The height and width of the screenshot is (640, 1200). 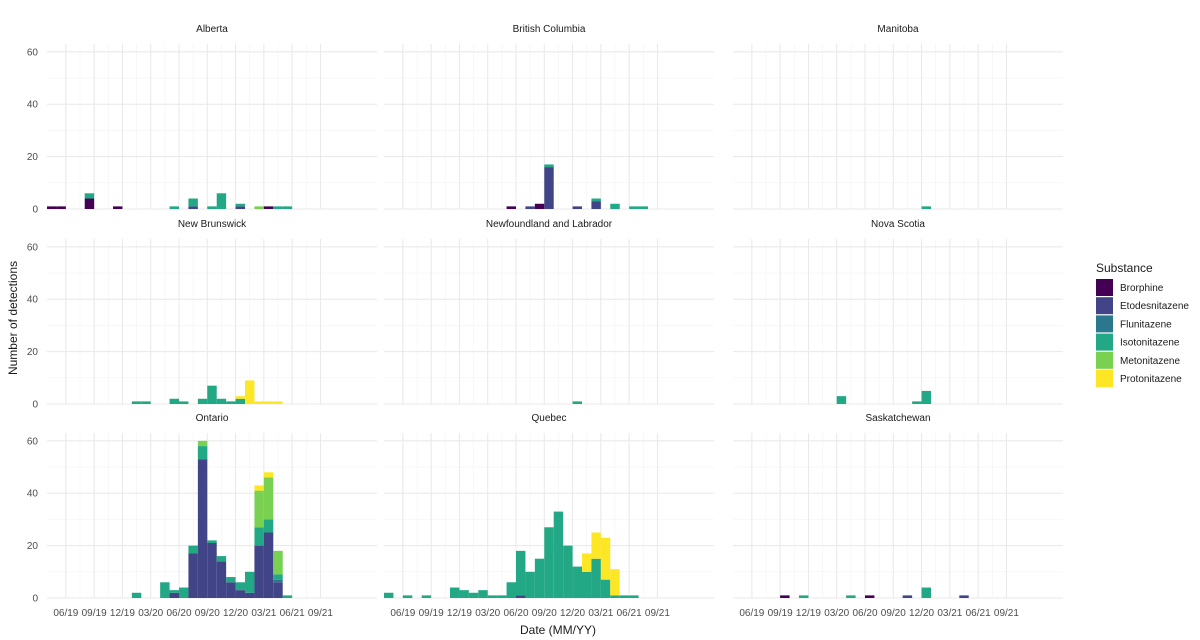 I want to click on panel-new-brunswick: New Brunswick 0 20 40 60, so click(x=202, y=315).